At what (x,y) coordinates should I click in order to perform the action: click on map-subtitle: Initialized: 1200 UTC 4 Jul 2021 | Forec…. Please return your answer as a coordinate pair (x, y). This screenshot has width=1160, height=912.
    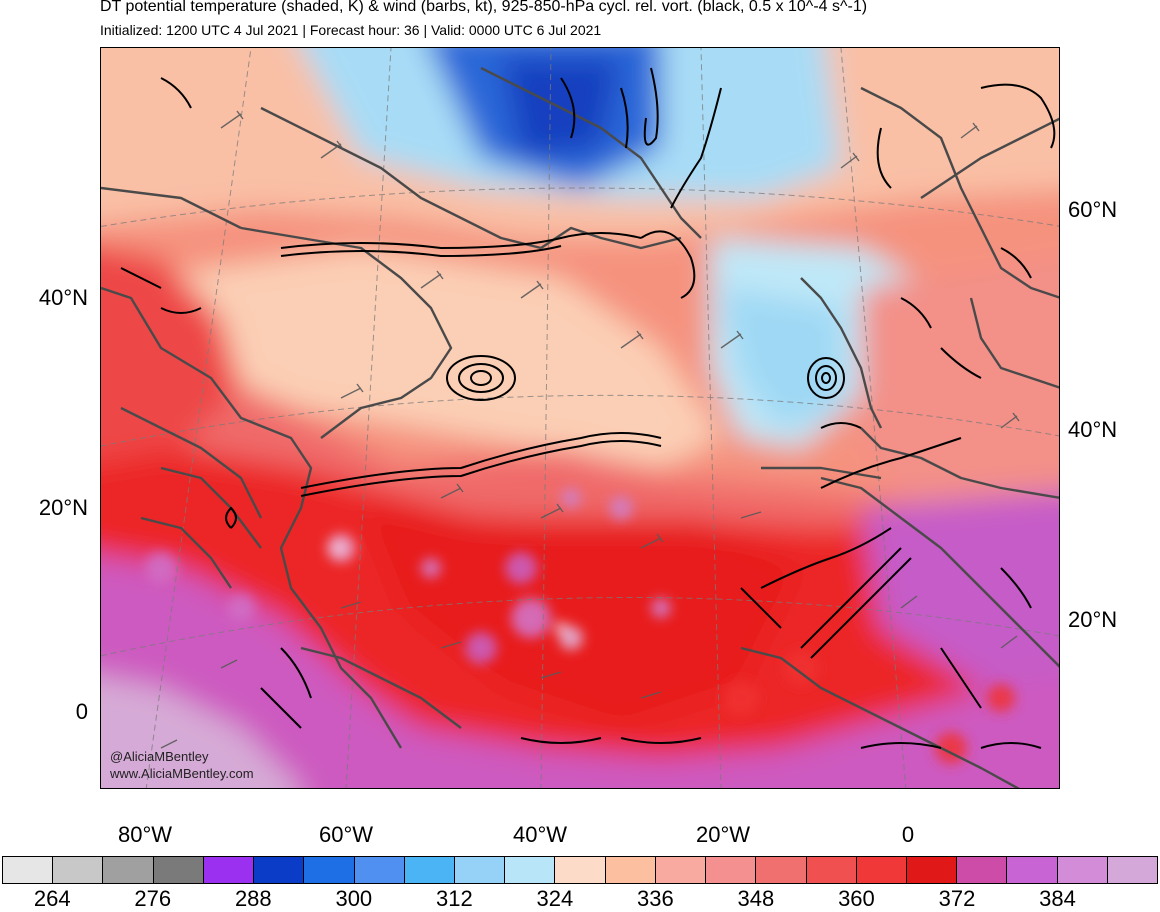
    Looking at the image, I should click on (351, 30).